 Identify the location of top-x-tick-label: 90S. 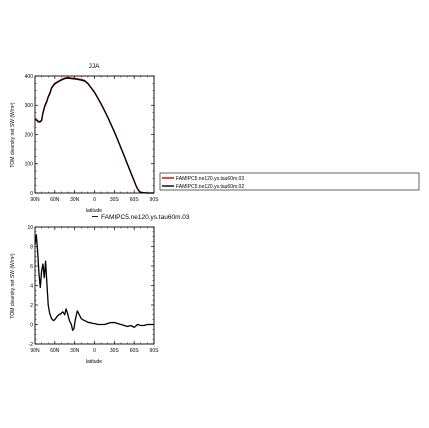
(155, 200).